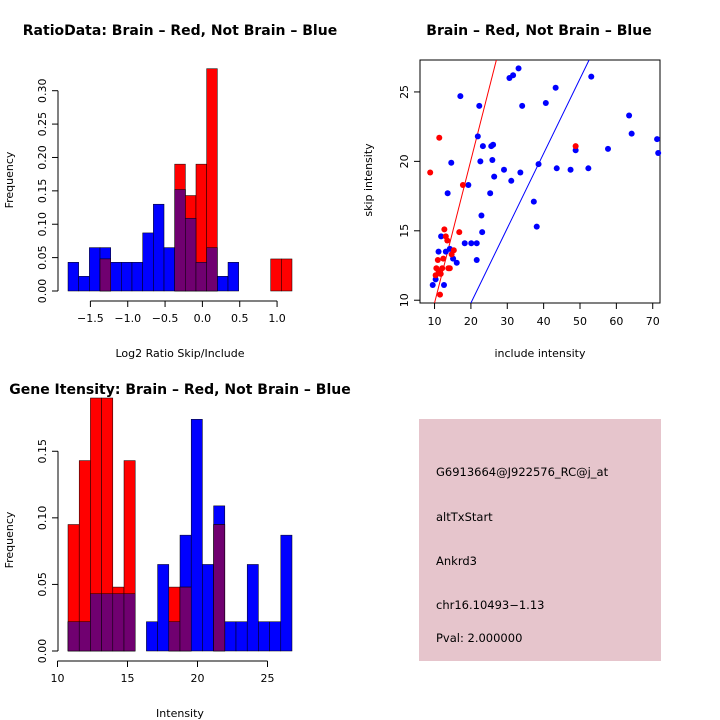  I want to click on hist2-x-tick-label-0: 10, so click(58, 678).